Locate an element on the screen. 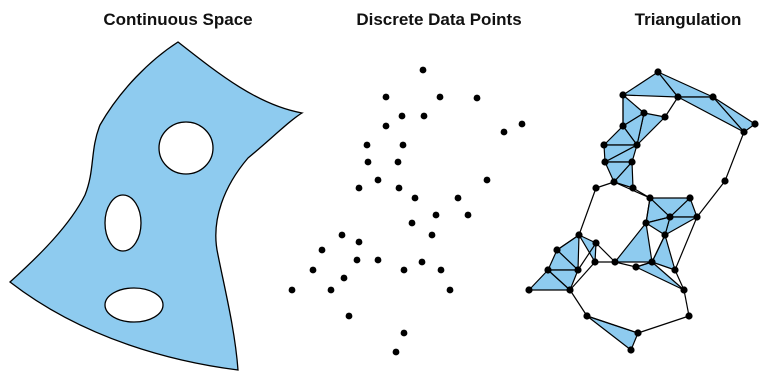 This screenshot has height=376, width=761. surface-hole-top is located at coordinates (186, 148).